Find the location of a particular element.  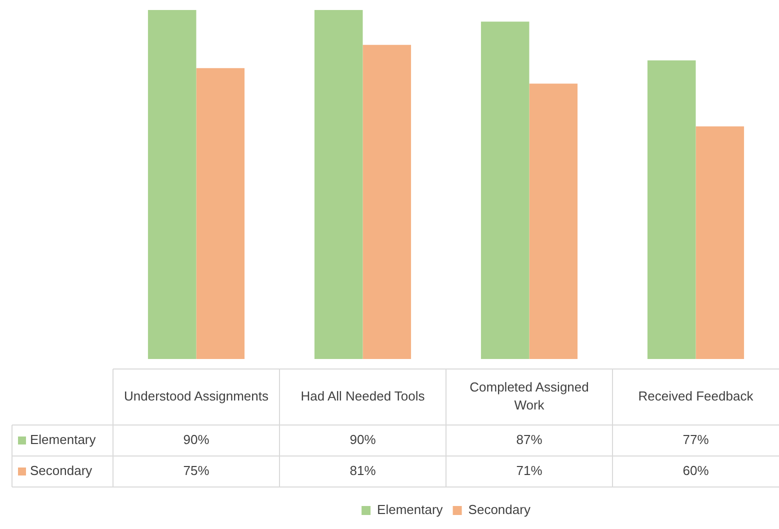

legend-label: Secondary is located at coordinates (499, 510).